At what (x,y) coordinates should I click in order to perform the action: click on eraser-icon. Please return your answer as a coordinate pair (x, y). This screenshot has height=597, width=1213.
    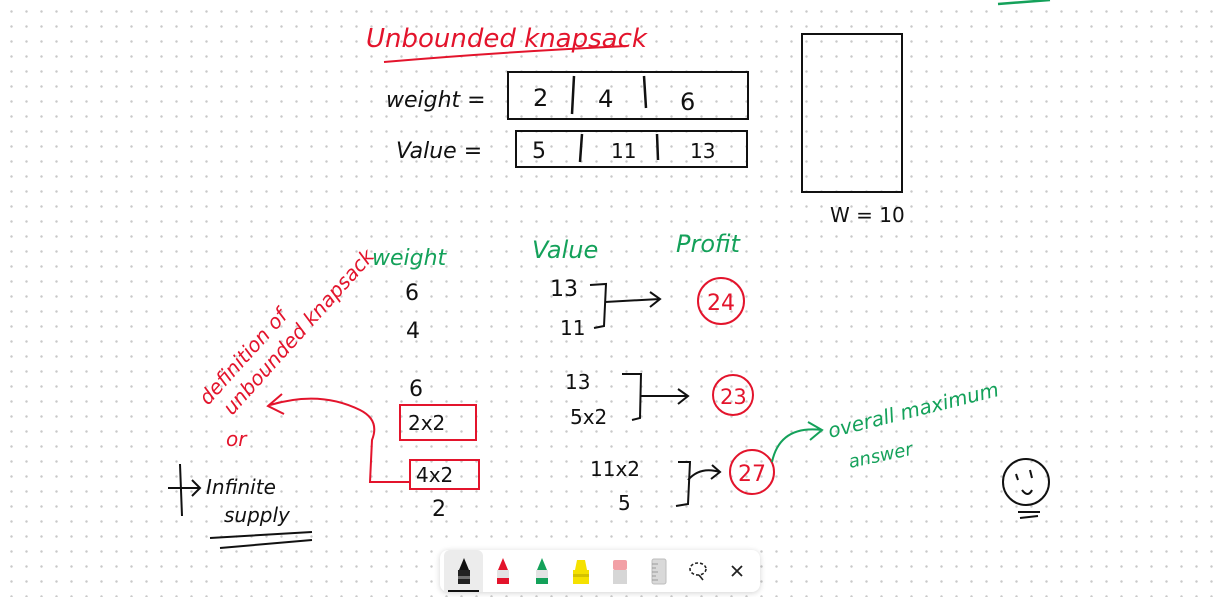
    Looking at the image, I should click on (619, 572).